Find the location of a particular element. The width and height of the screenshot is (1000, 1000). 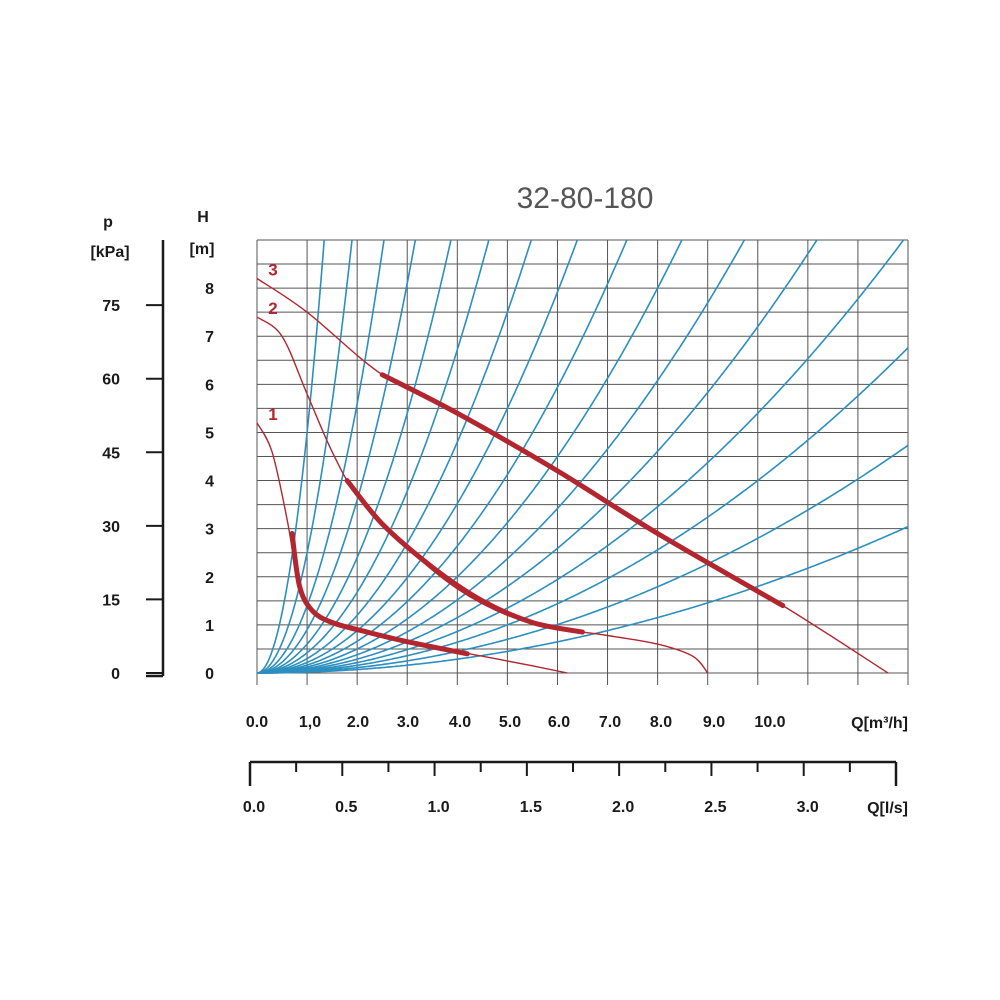

y-main-tick-label: 4 is located at coordinates (209, 482).